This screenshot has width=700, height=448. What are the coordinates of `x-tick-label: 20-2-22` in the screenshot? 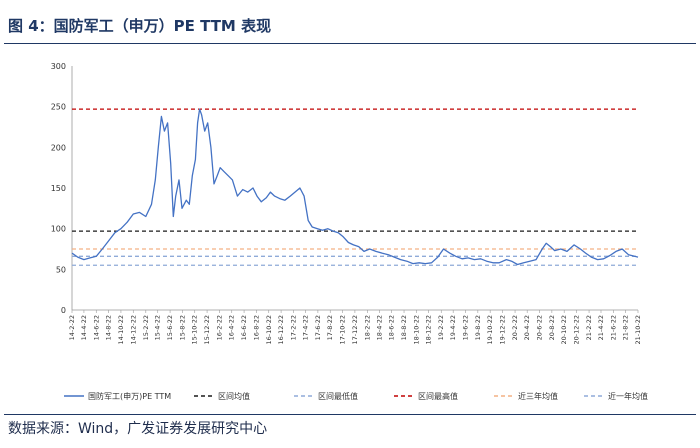 It's located at (515, 327).